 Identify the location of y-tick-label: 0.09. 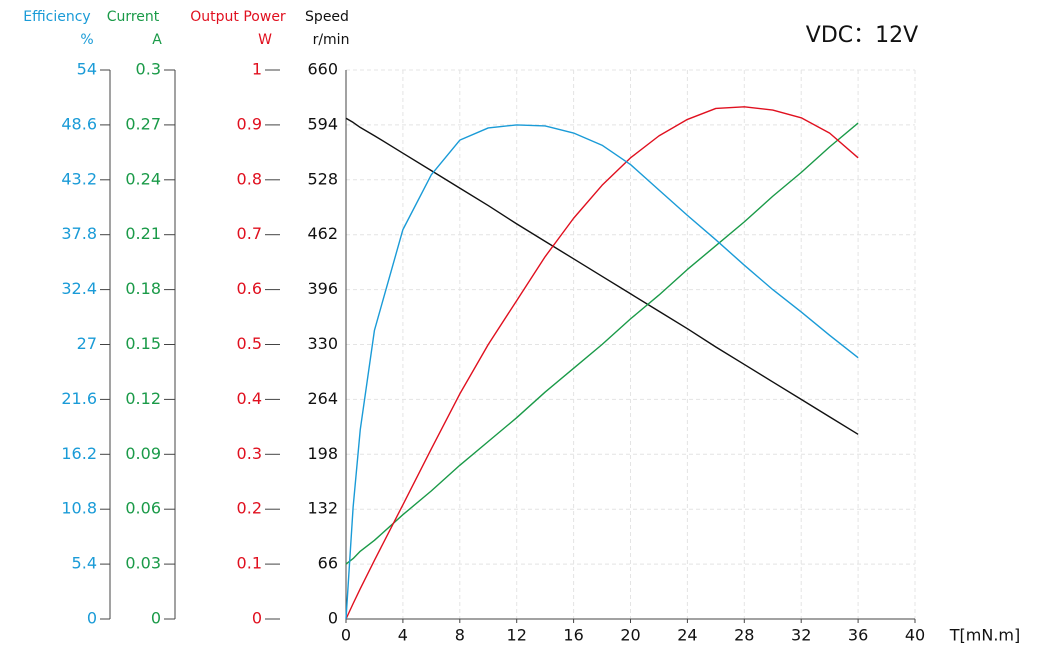
(143, 453).